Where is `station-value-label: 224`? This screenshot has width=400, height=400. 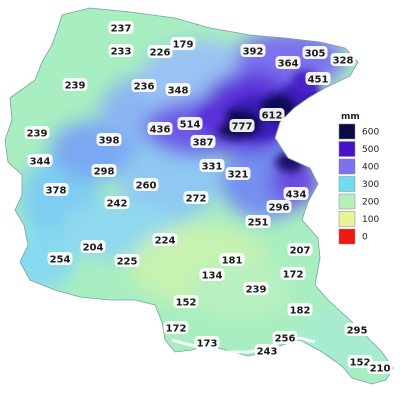 station-value-label: 224 is located at coordinates (165, 240).